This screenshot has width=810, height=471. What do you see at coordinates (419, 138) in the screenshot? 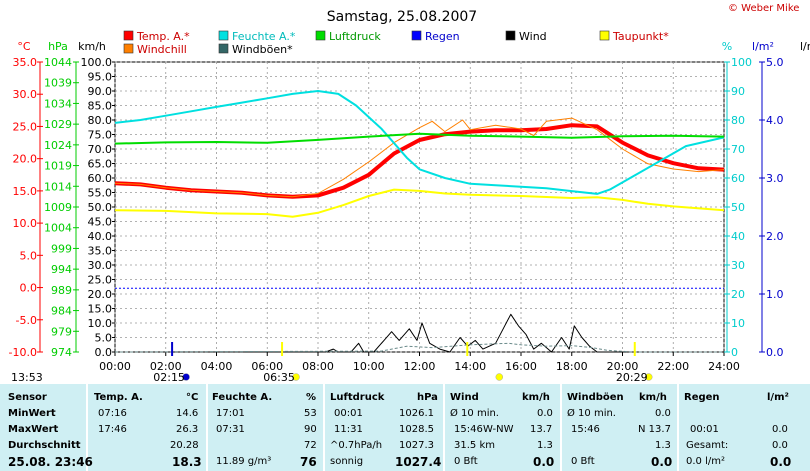
I see `series-line-luftdruck` at bounding box center [419, 138].